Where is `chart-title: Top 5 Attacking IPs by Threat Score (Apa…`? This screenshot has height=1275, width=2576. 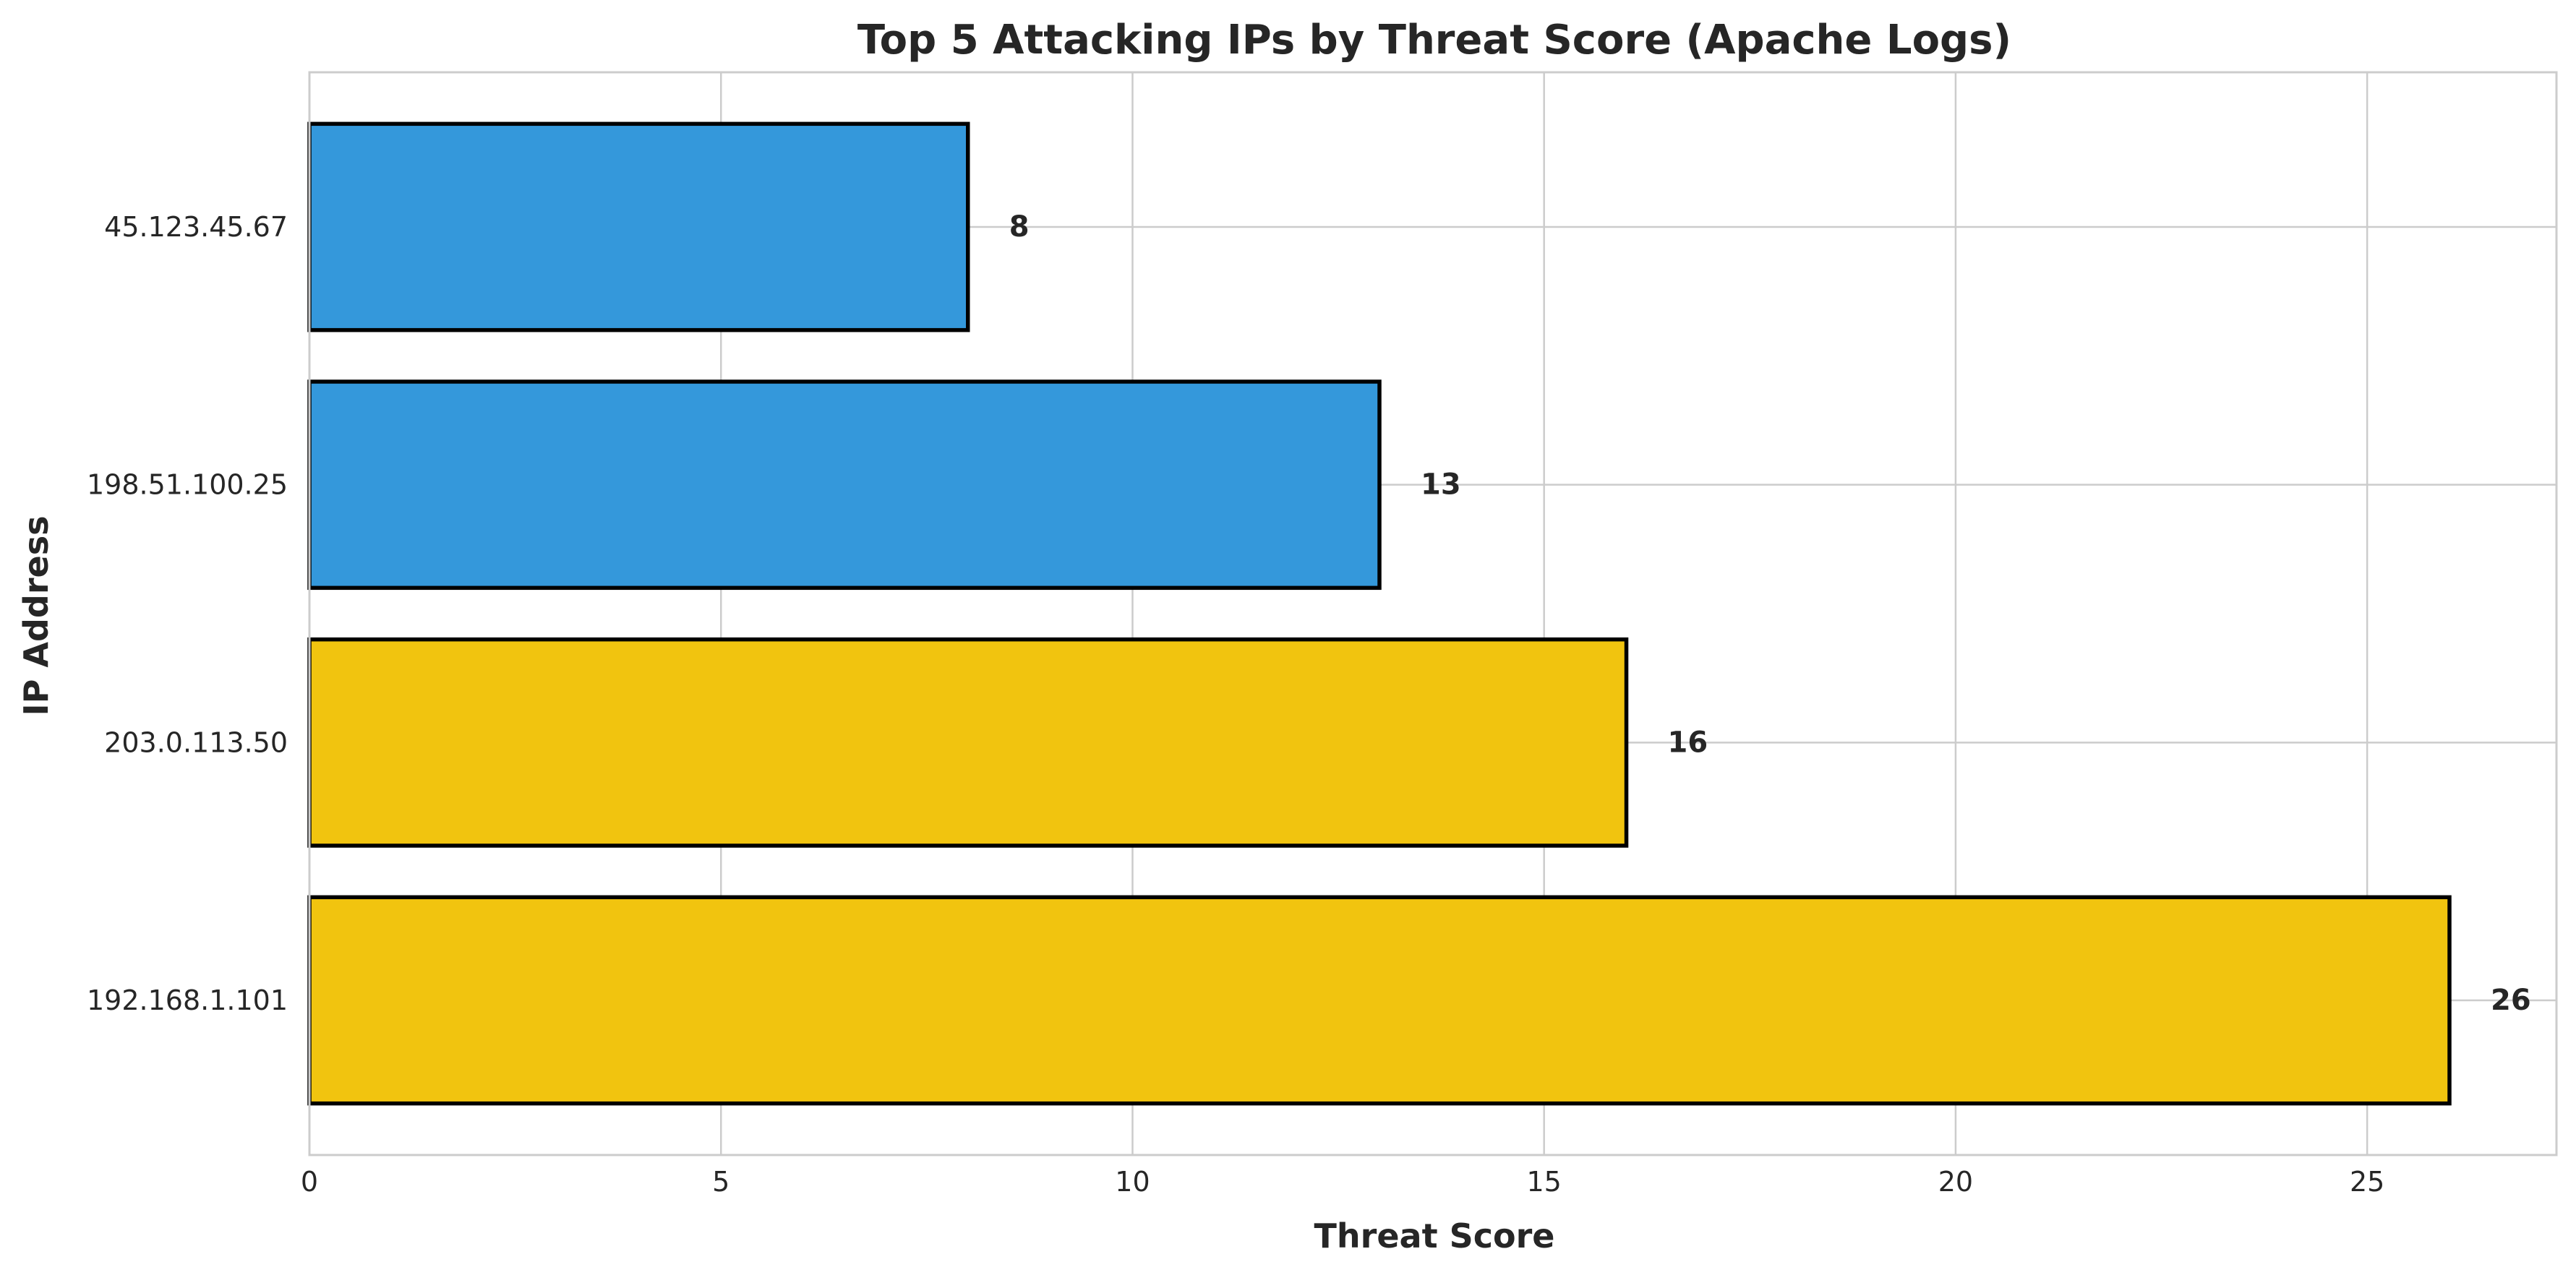 chart-title: Top 5 Attacking IPs by Threat Score (Apa… is located at coordinates (1434, 40).